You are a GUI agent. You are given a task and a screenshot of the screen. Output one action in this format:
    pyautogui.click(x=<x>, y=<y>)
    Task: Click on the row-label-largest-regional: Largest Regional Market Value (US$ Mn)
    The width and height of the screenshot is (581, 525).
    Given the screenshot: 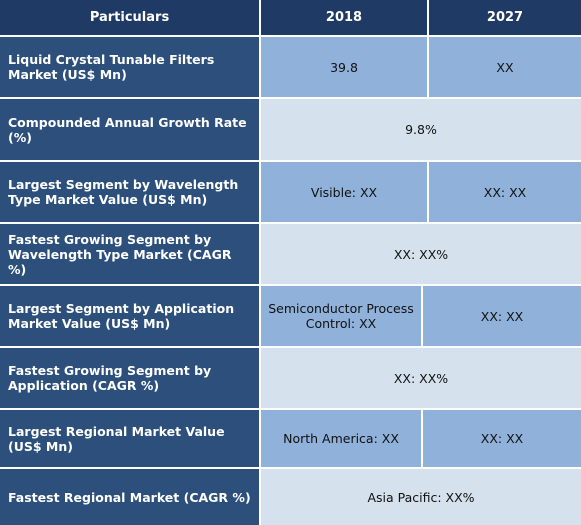 What is the action you would take?
    pyautogui.click(x=129, y=438)
    